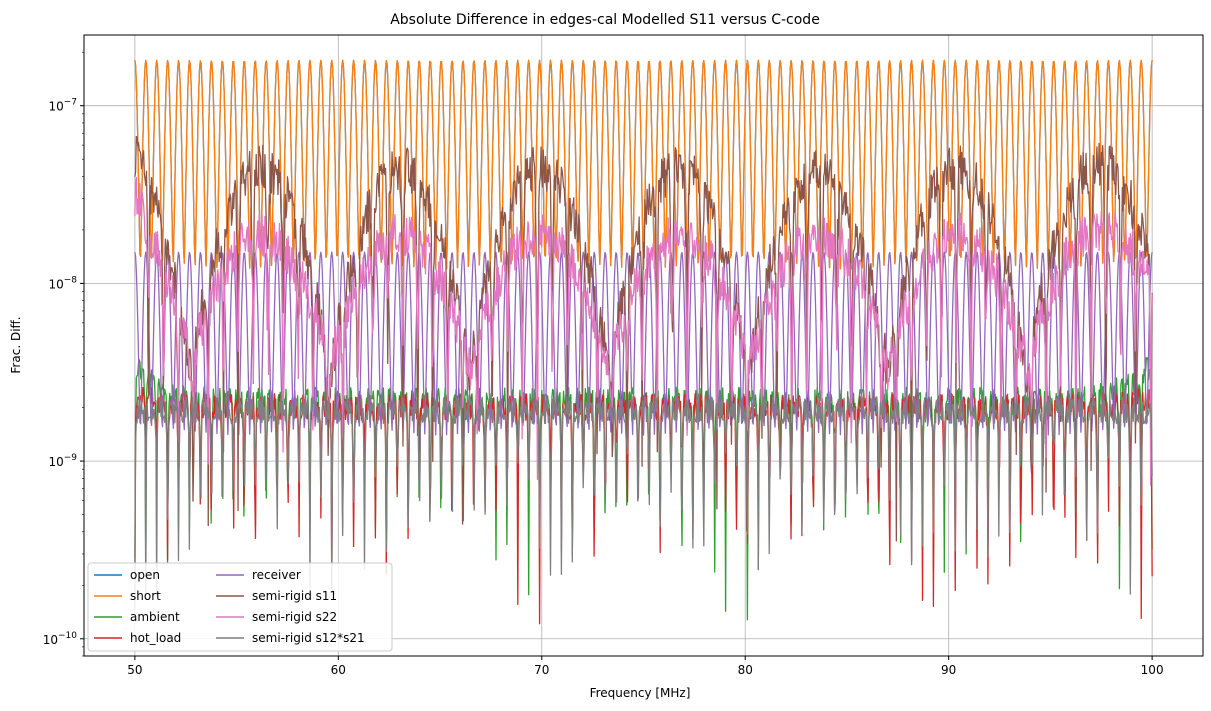 The height and width of the screenshot is (711, 1211). I want to click on legend-entry: short, so click(127, 596).